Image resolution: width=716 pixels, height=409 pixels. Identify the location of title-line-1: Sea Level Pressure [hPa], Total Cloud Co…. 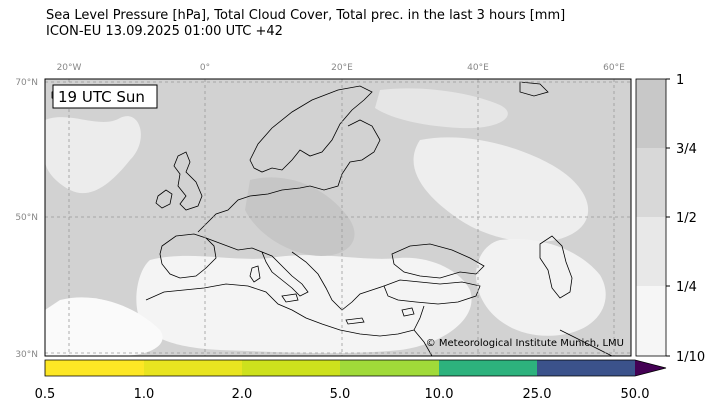
(306, 15).